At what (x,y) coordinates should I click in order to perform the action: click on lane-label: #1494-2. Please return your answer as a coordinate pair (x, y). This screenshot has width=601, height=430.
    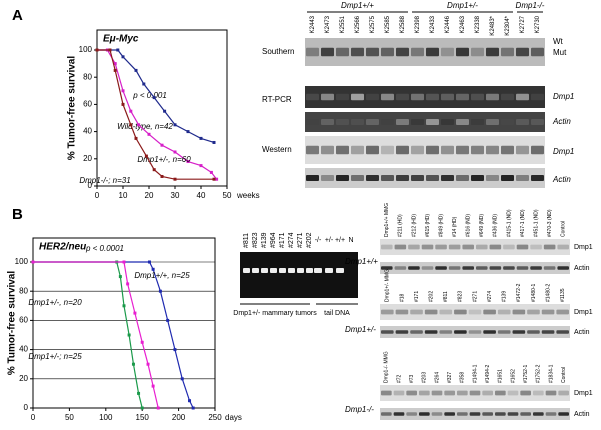
    Looking at the image, I should click on (488, 373).